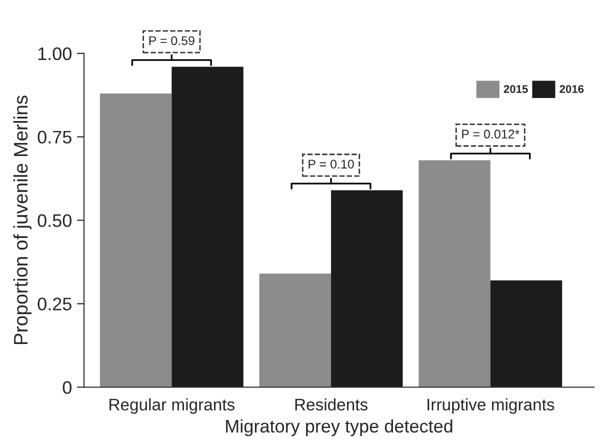 This screenshot has height=445, width=600. I want to click on y-tick-label: 0.75, so click(55, 137).